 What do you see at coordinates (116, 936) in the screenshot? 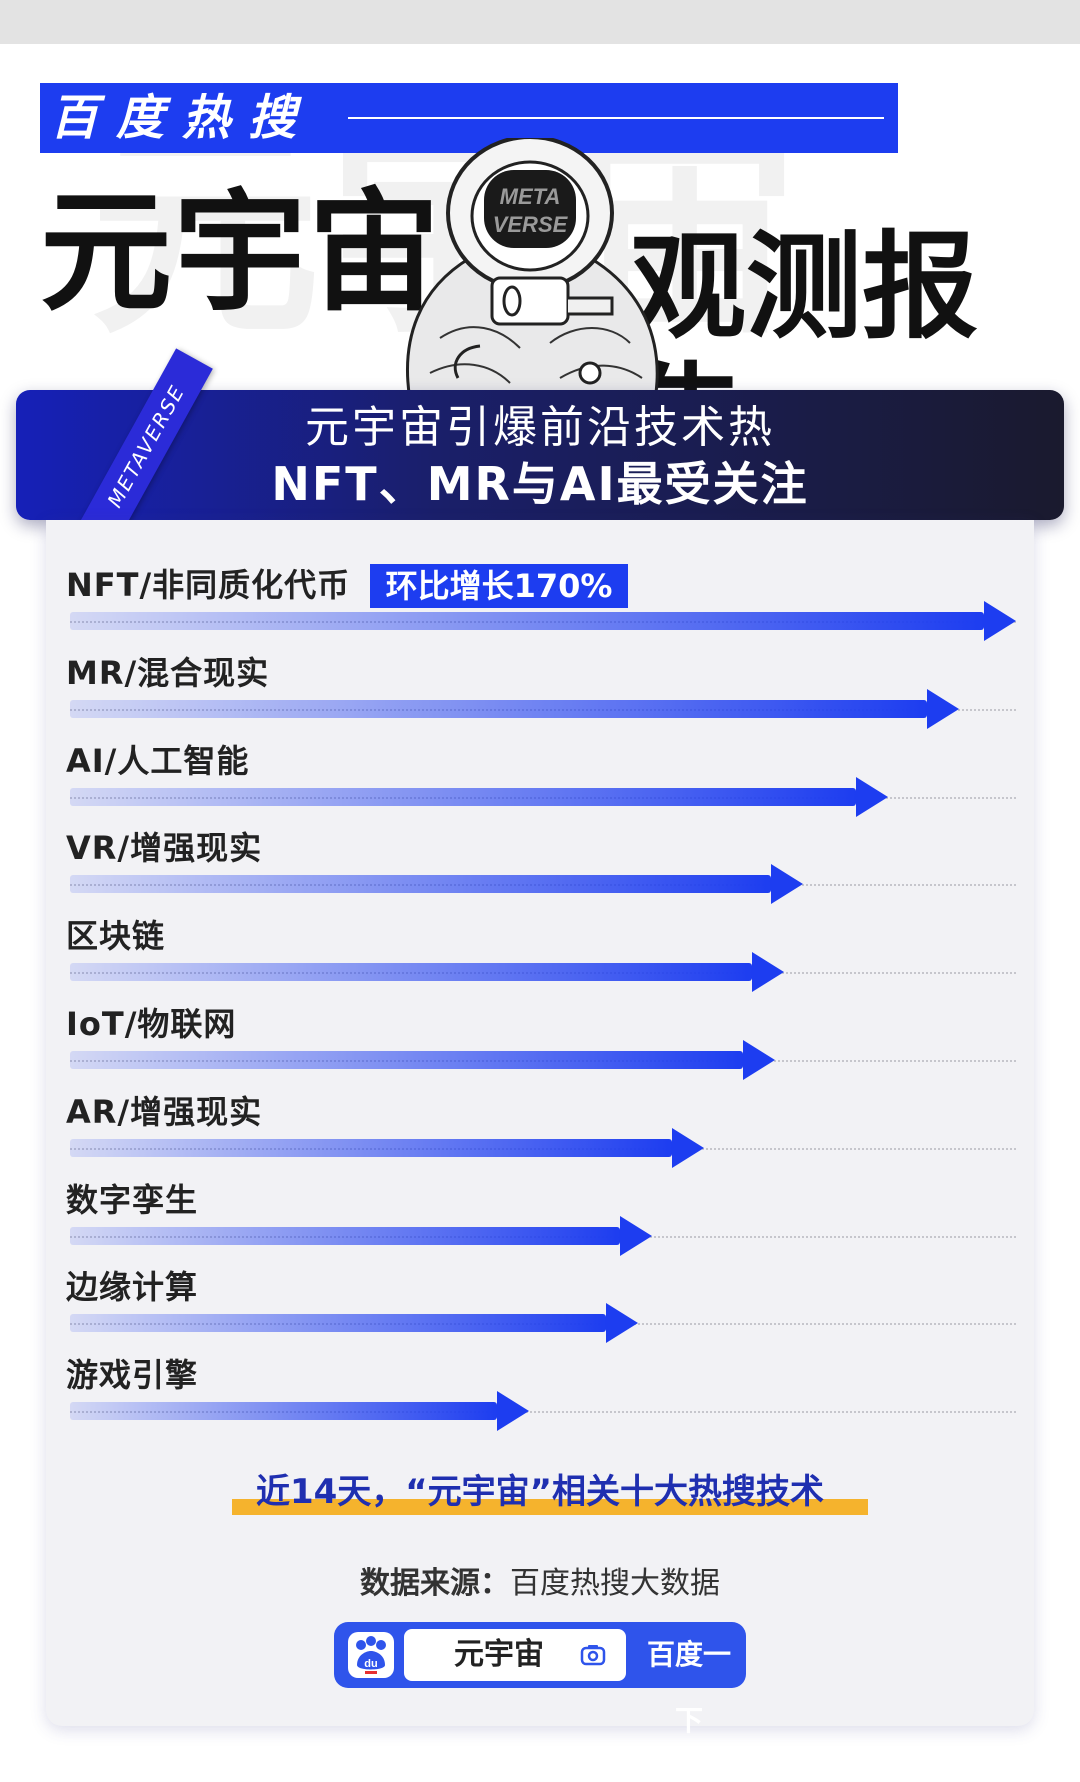
I see `category-label: 区块链` at bounding box center [116, 936].